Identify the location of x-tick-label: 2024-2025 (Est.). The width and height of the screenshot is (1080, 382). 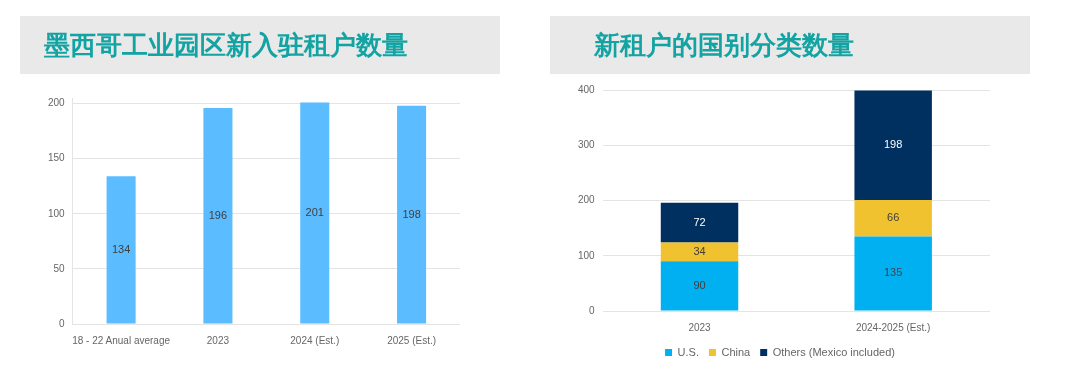
(893, 327).